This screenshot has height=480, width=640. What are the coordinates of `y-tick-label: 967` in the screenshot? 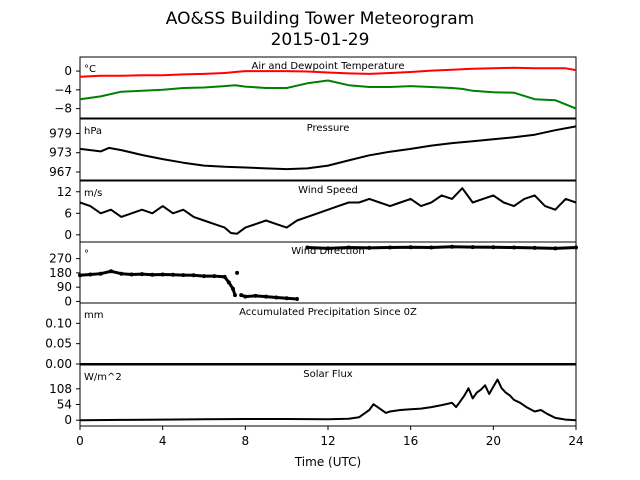 It's located at (60, 172).